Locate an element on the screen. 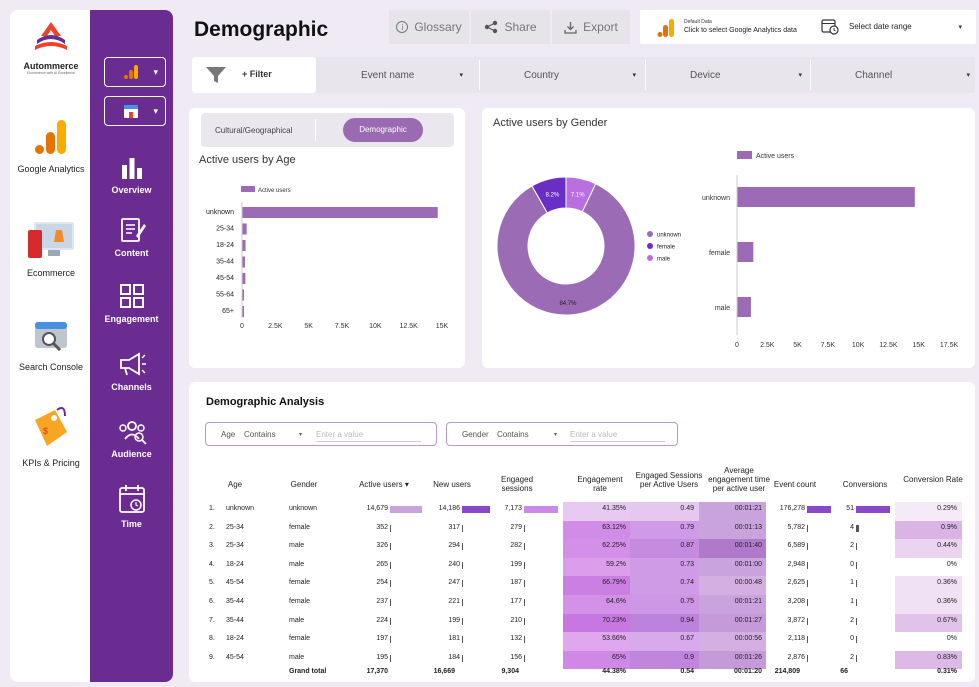  x-tick-label: 2.5K is located at coordinates (275, 326).